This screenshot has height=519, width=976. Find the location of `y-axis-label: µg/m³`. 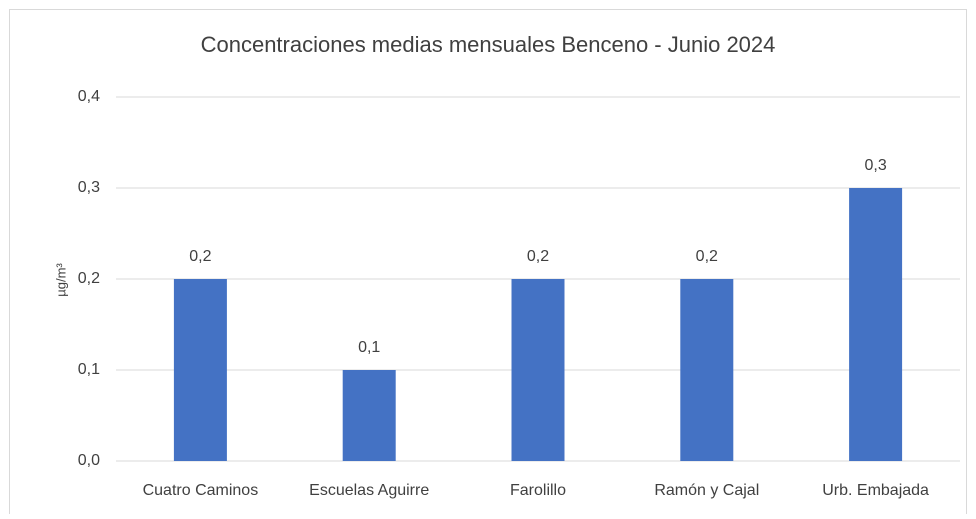

y-axis-label: µg/m³ is located at coordinates (60, 280).